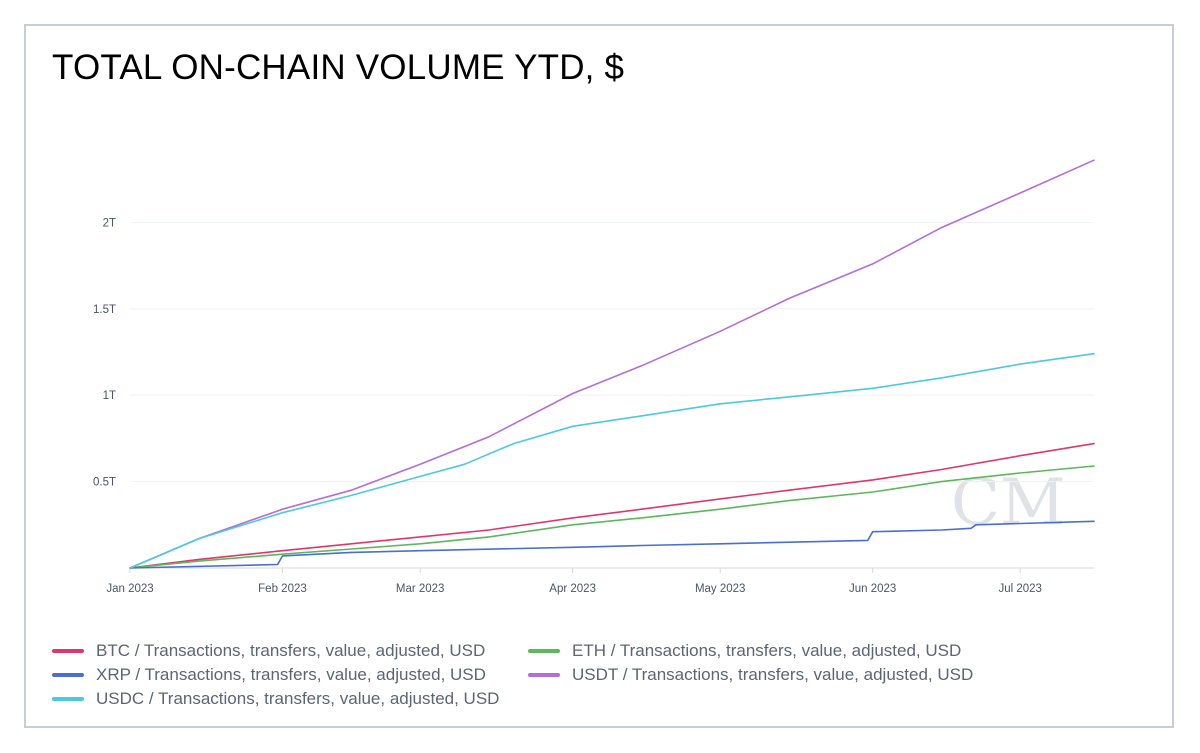 The height and width of the screenshot is (753, 1200). What do you see at coordinates (612, 517) in the screenshot?
I see `series-line-eth` at bounding box center [612, 517].